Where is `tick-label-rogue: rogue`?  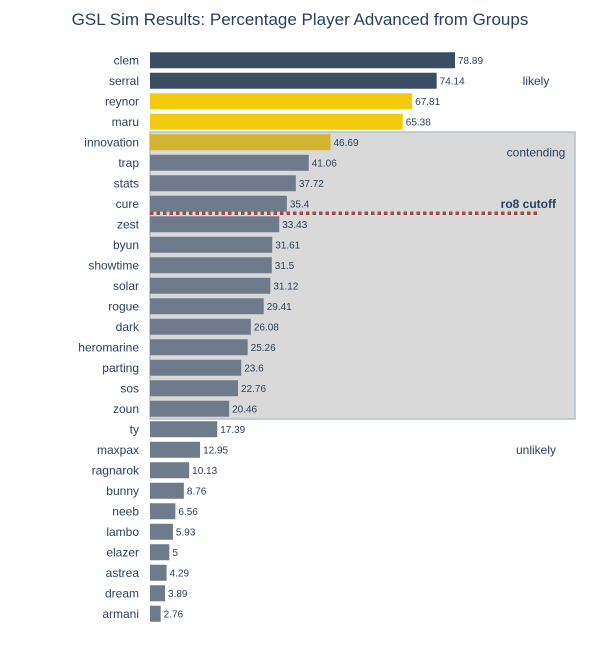
tick-label-rogue: rogue is located at coordinates (123, 306).